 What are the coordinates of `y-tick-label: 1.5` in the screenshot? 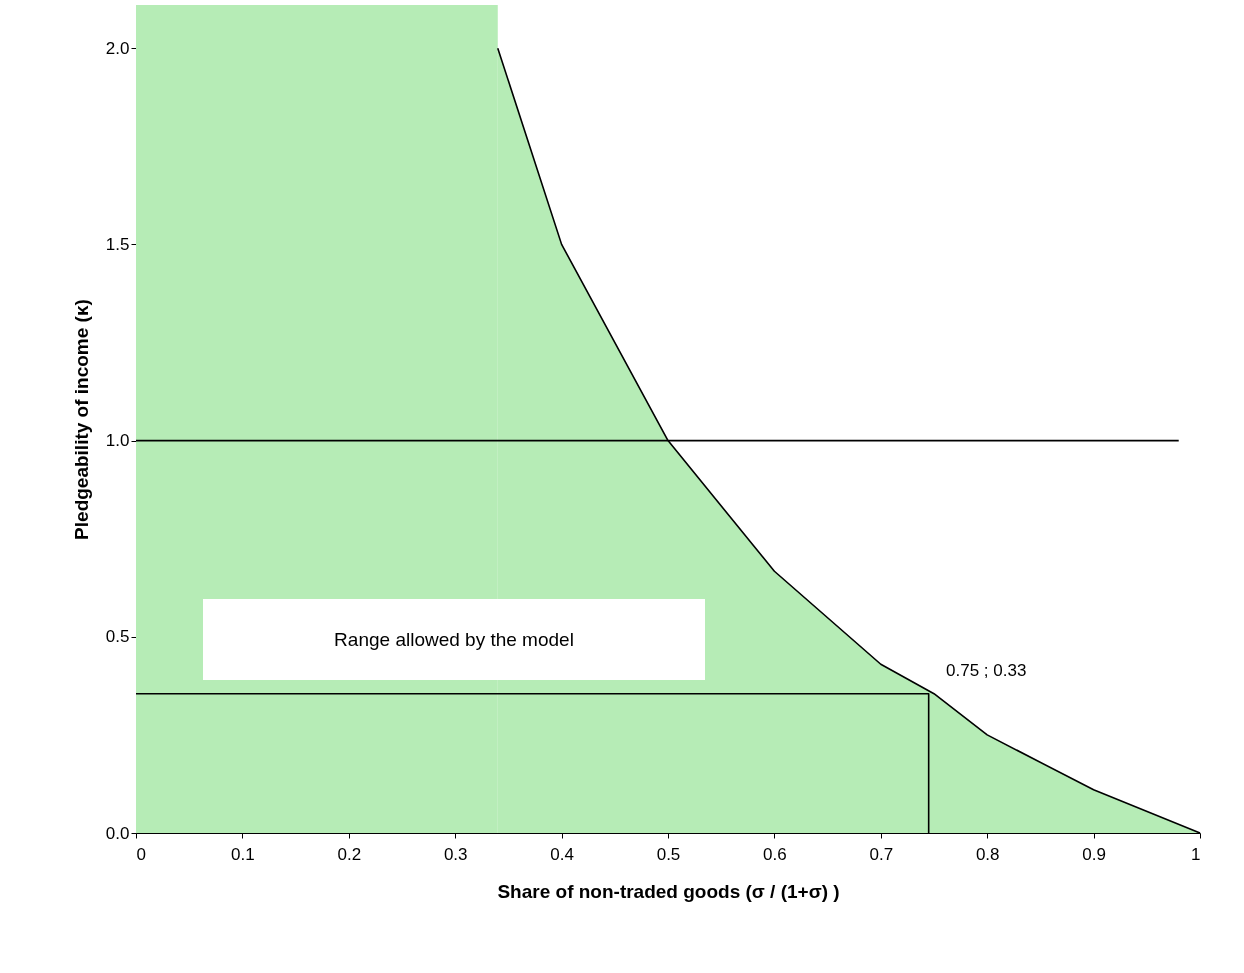 It's located at (117, 244).